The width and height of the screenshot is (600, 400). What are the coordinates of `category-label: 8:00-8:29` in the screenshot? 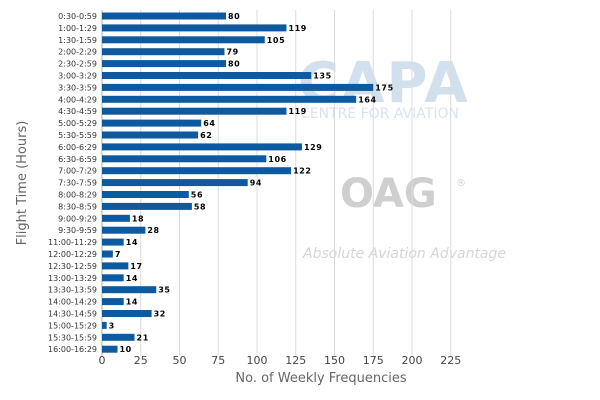 It's located at (77, 195).